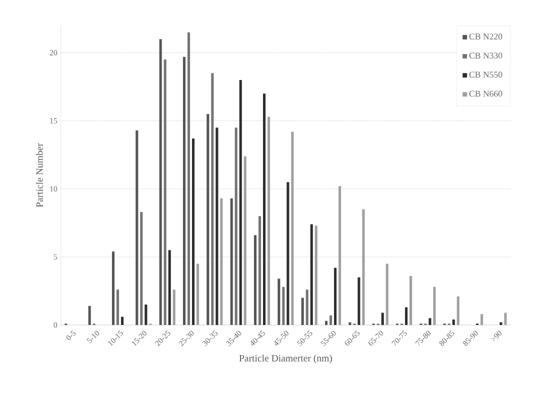 The height and width of the screenshot is (396, 539). I want to click on legend-label: CB N660, so click(485, 93).